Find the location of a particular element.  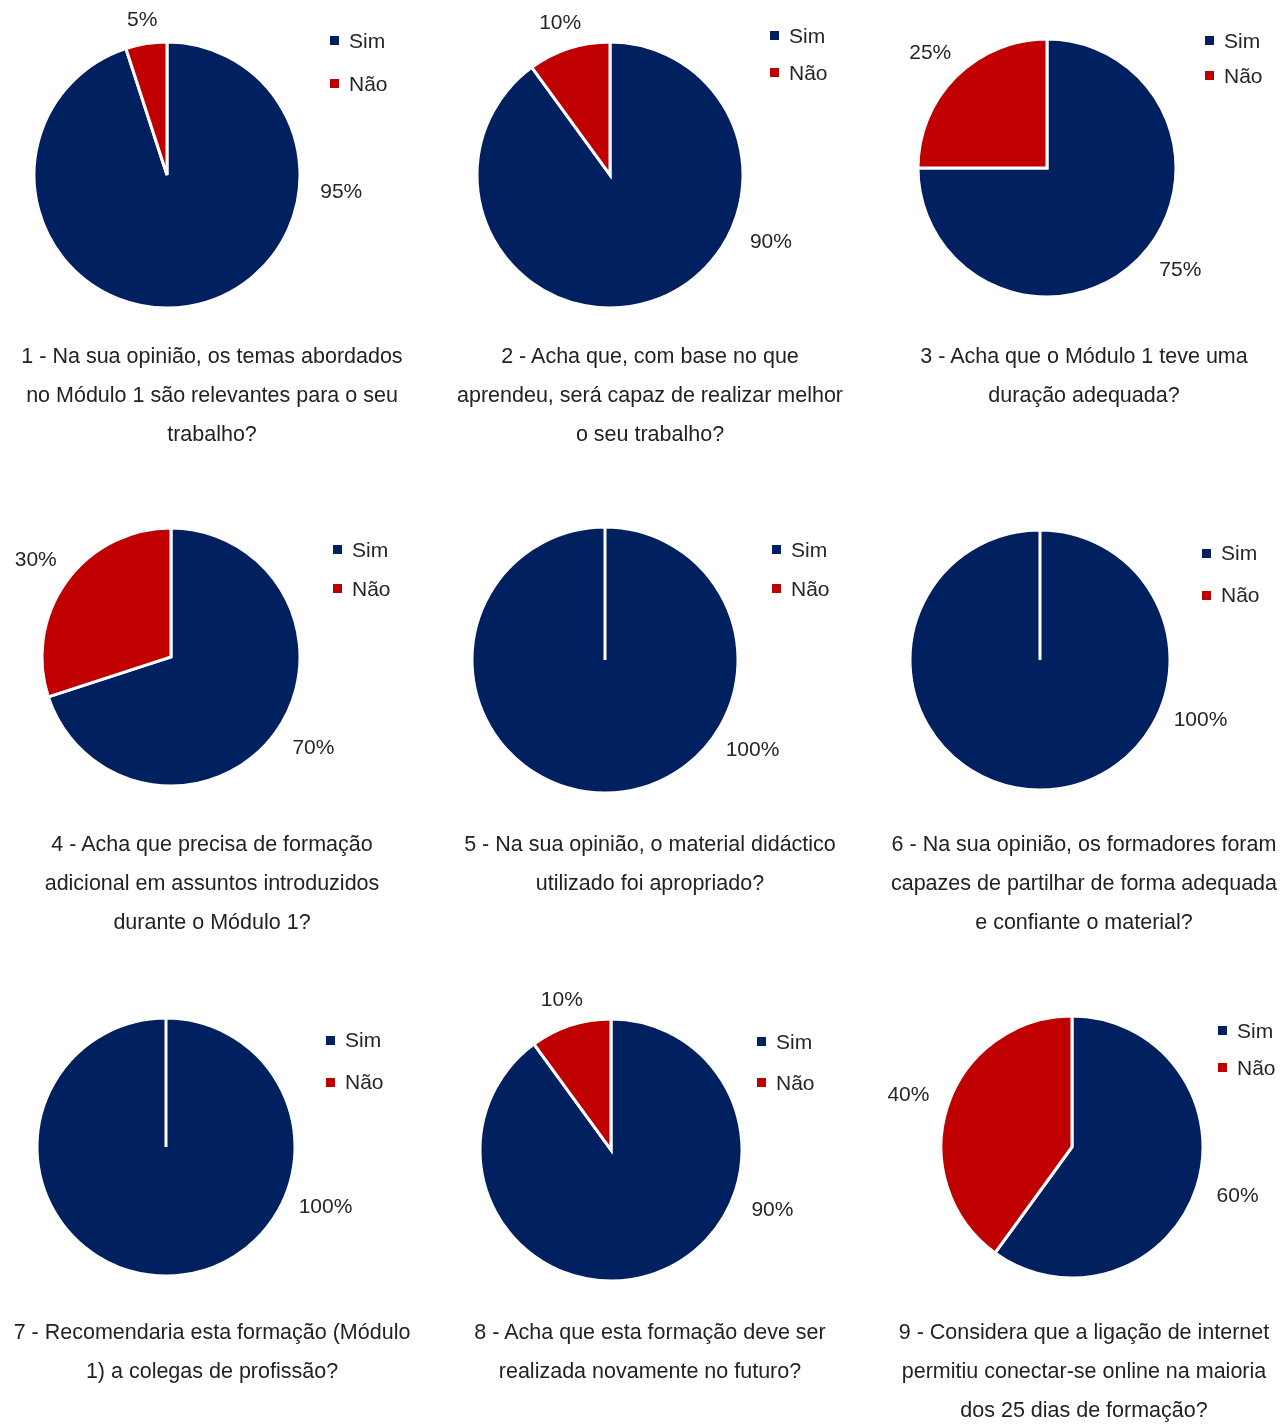

data-label: 95% is located at coordinates (341, 190).